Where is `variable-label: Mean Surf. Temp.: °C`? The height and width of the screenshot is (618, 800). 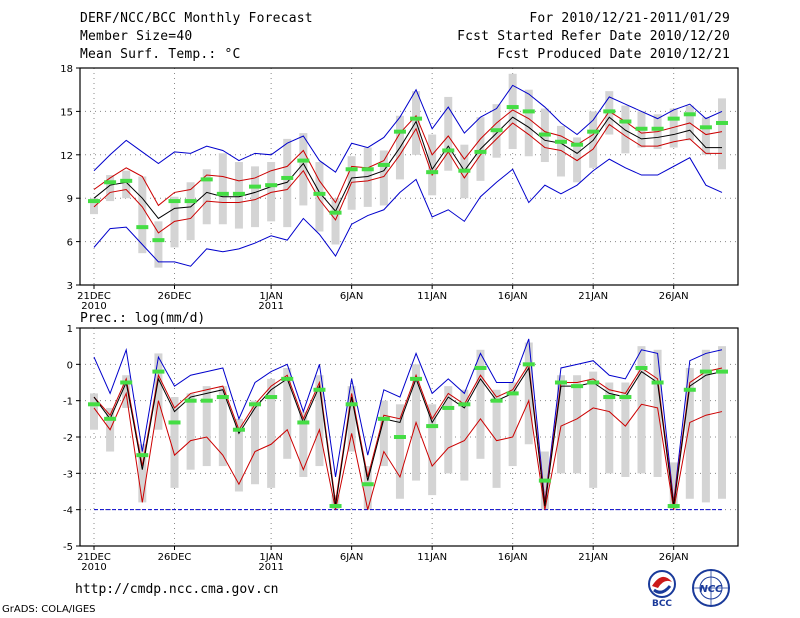 variable-label: Mean Surf. Temp.: °C is located at coordinates (160, 54).